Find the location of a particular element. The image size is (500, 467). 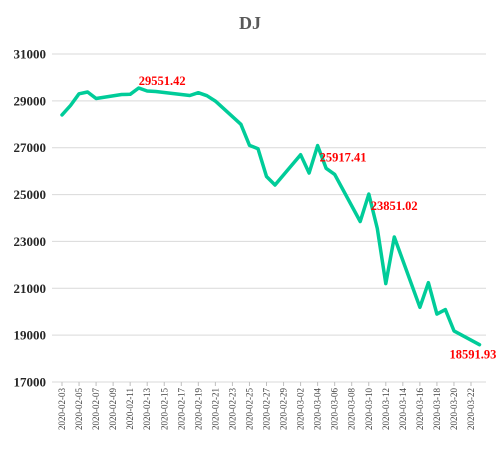

y-tick-label: 27000 is located at coordinates (30, 147).